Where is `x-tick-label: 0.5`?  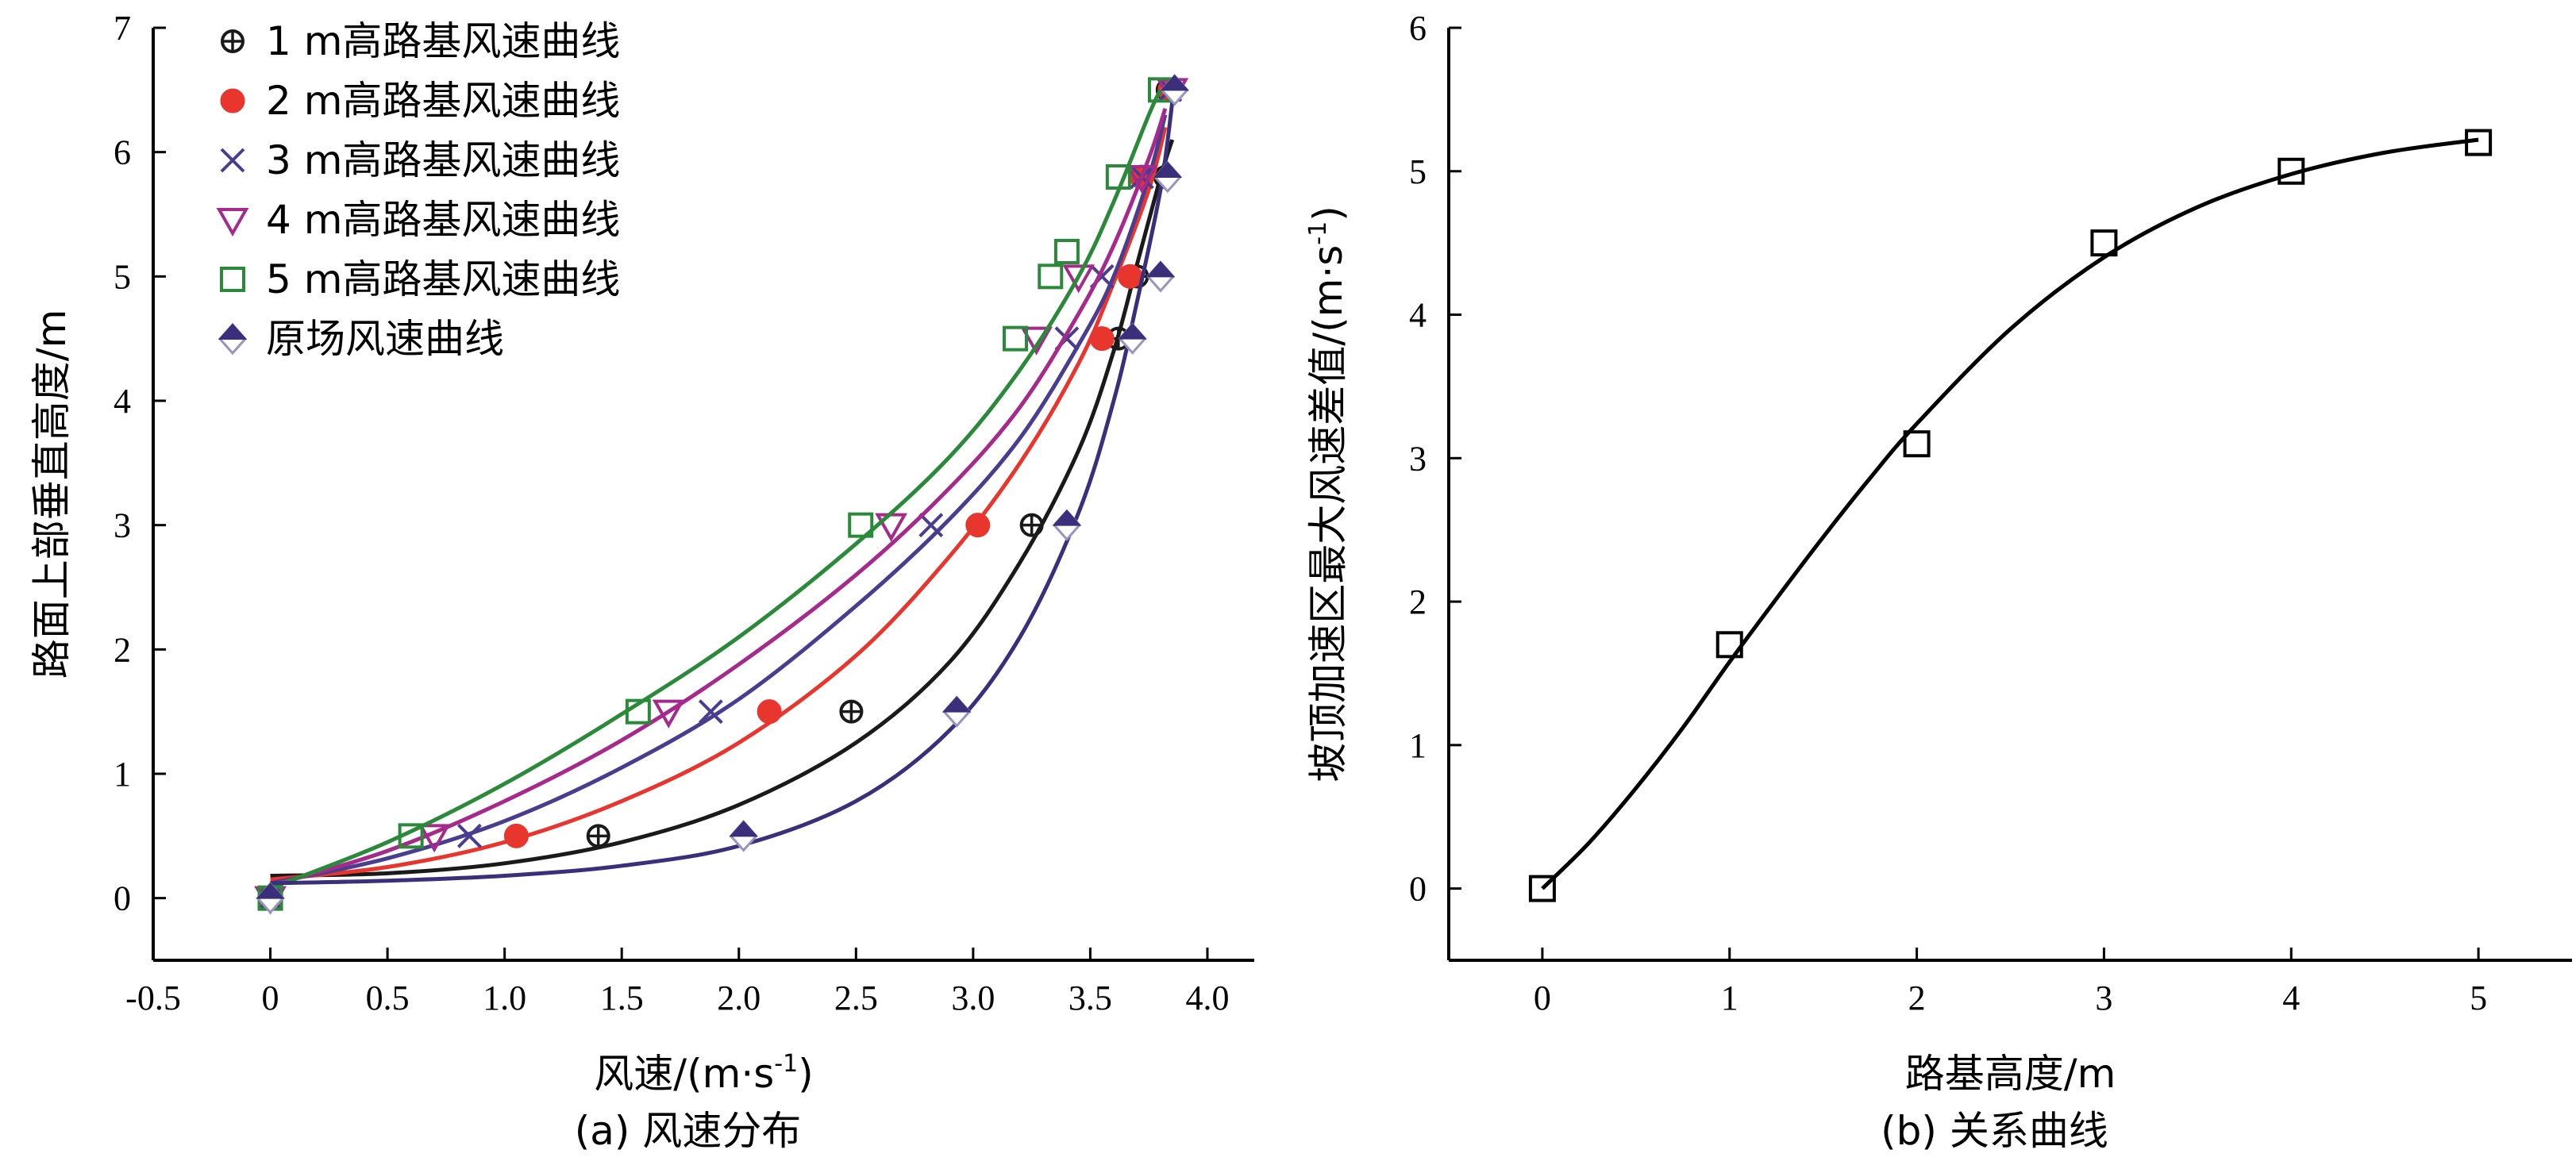
x-tick-label: 0.5 is located at coordinates (388, 998).